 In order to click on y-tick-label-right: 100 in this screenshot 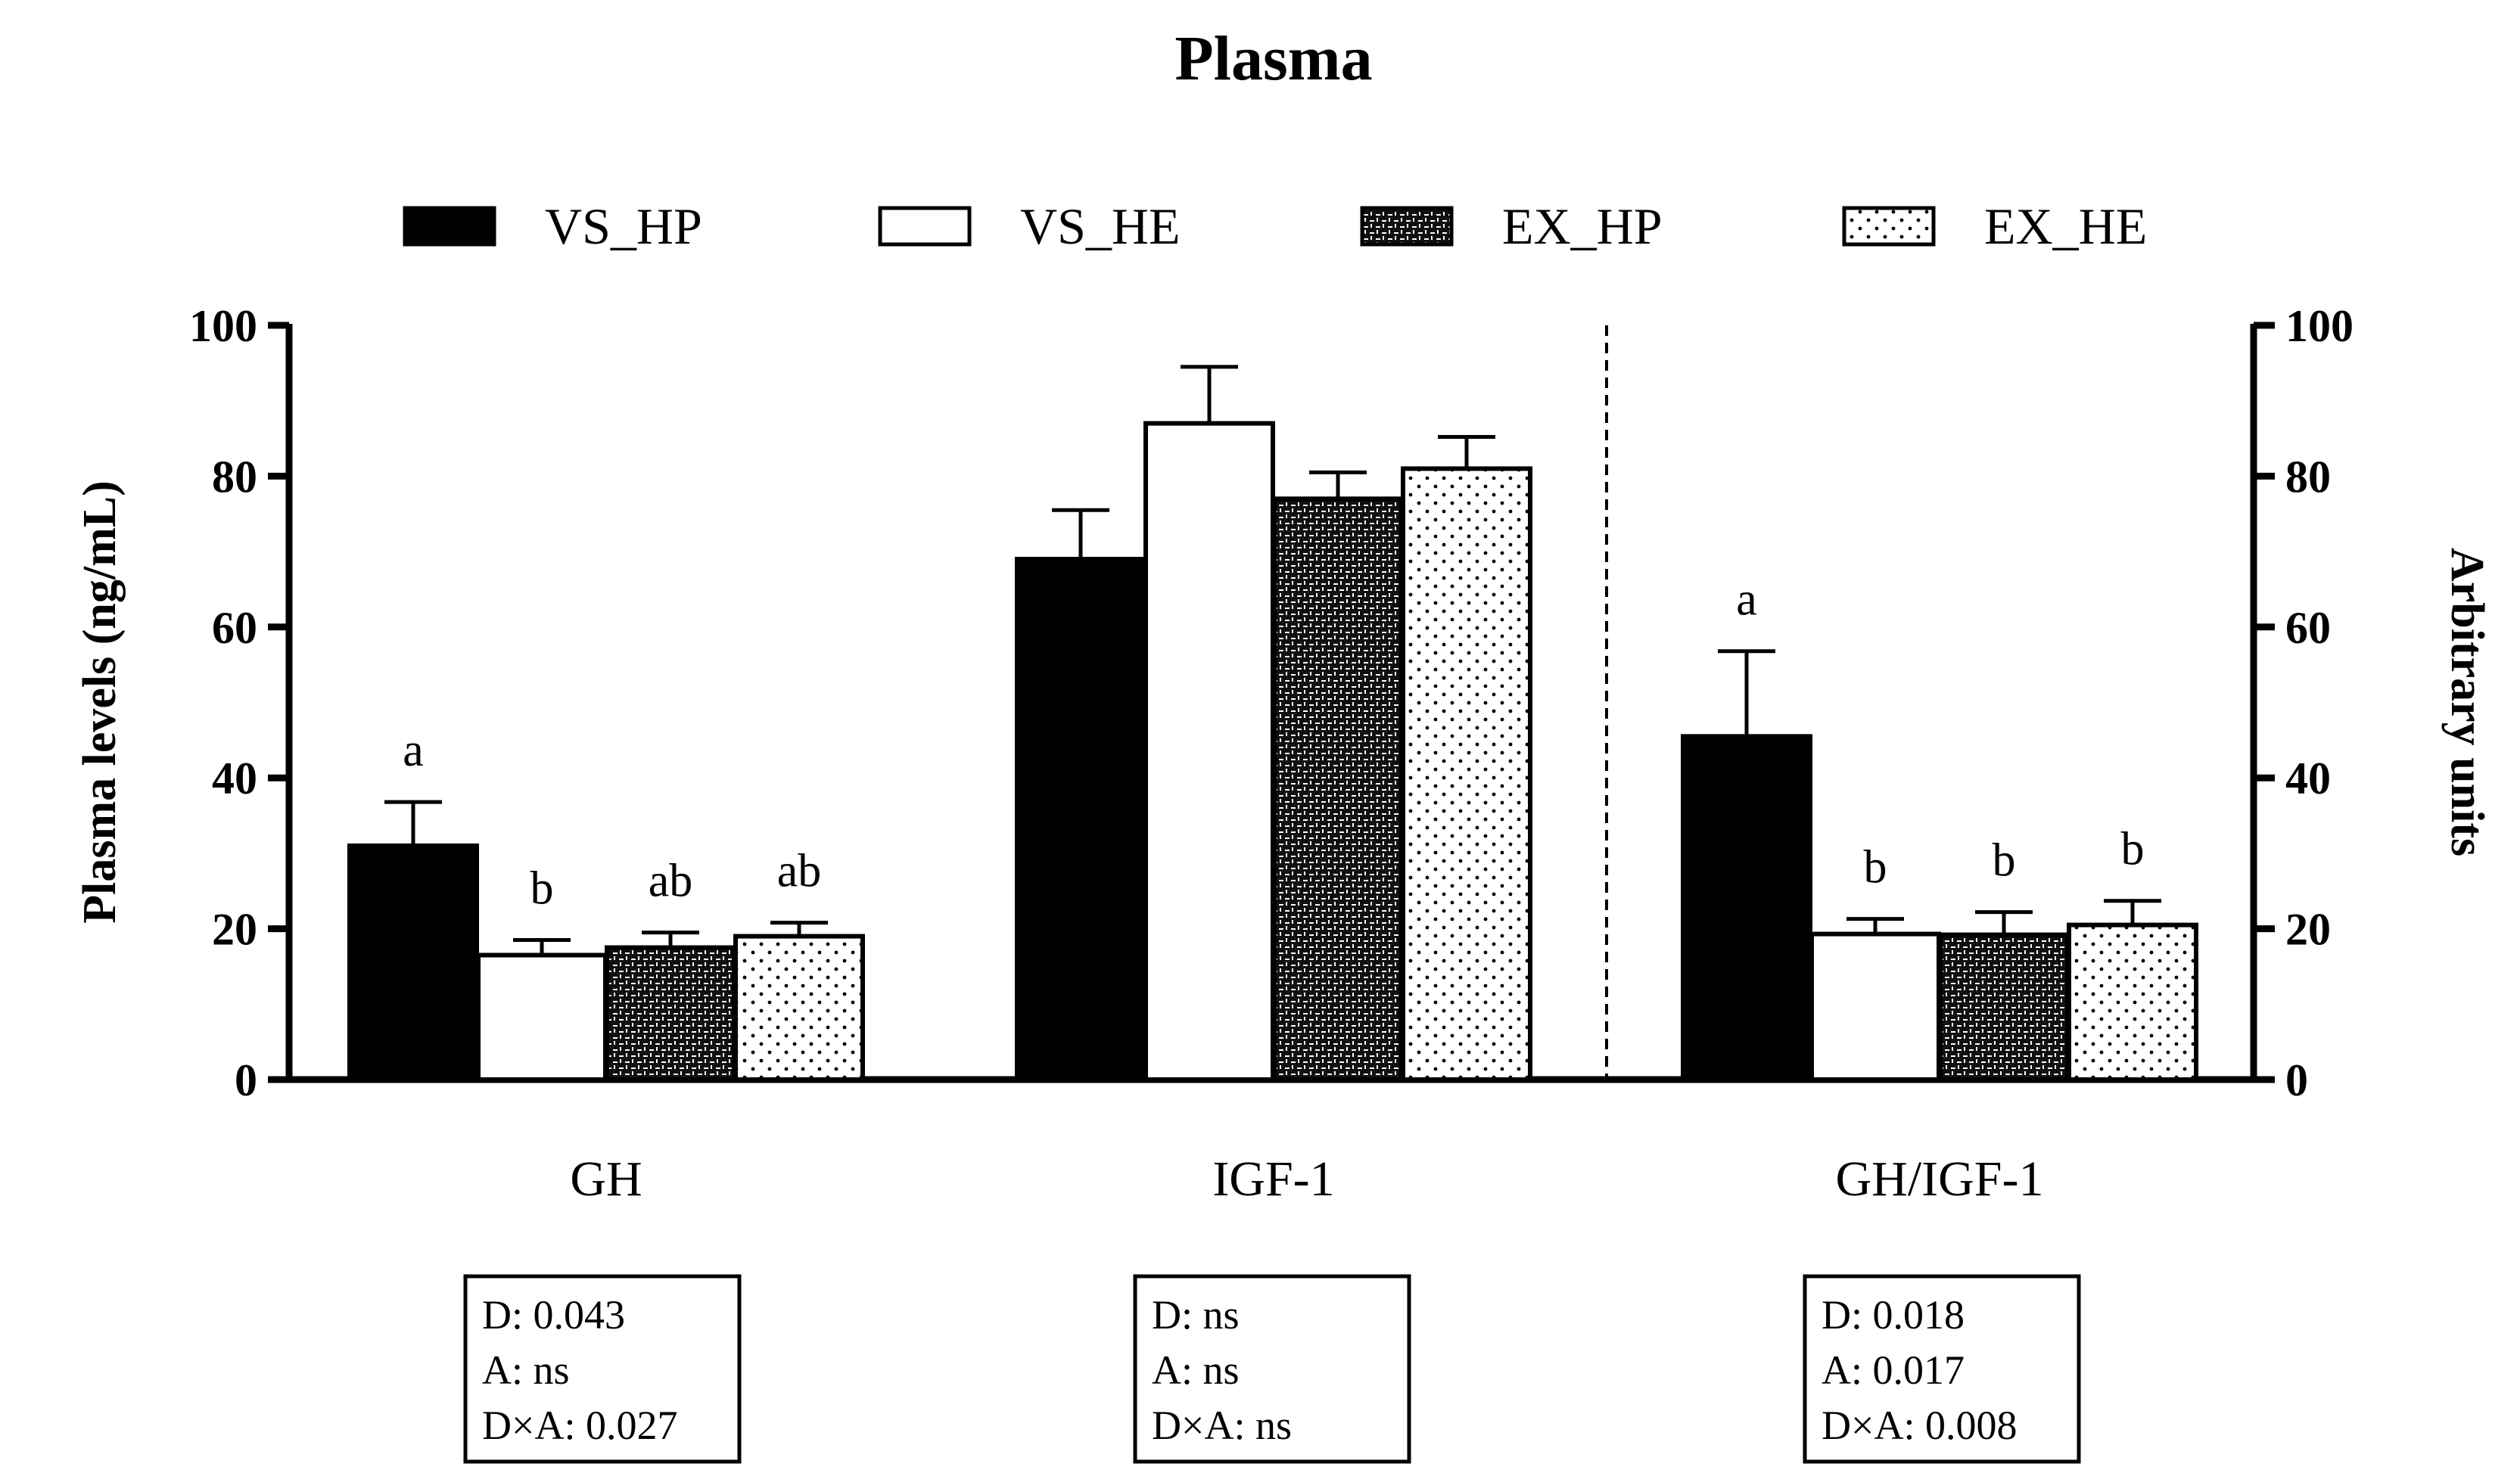, I will do `click(2319, 326)`.